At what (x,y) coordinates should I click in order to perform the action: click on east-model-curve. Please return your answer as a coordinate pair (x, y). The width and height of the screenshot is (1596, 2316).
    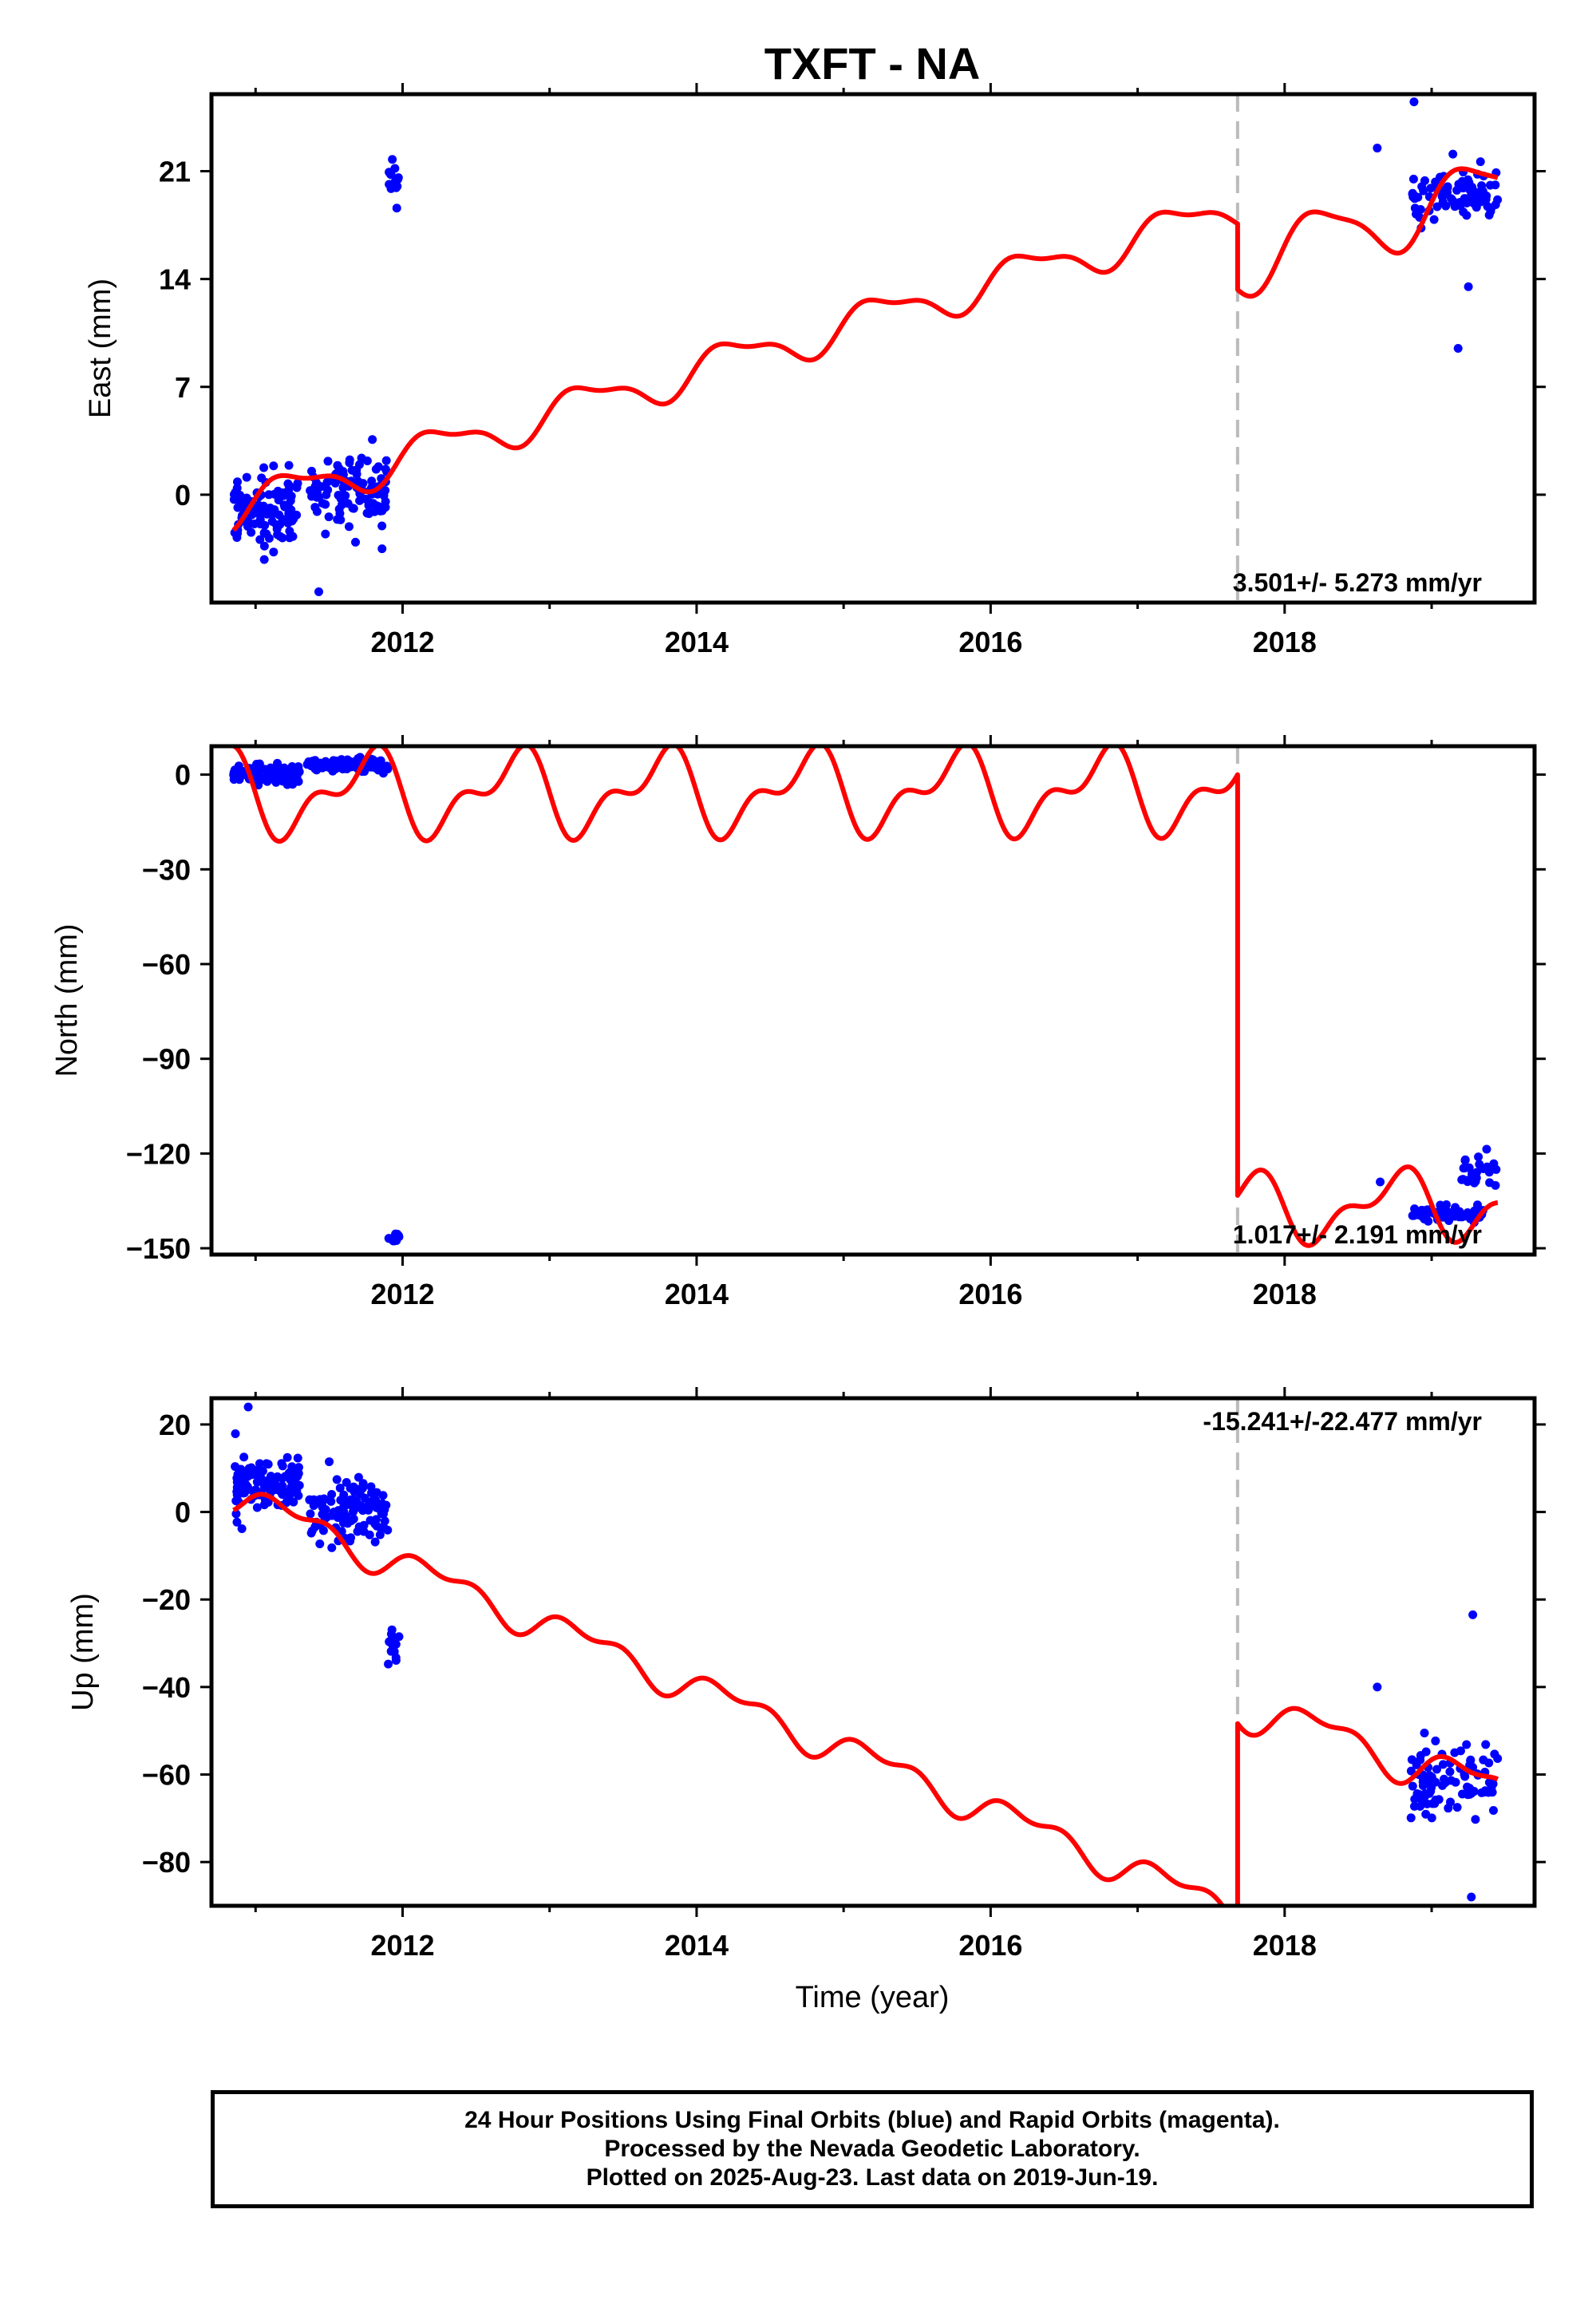
    Looking at the image, I should click on (865, 349).